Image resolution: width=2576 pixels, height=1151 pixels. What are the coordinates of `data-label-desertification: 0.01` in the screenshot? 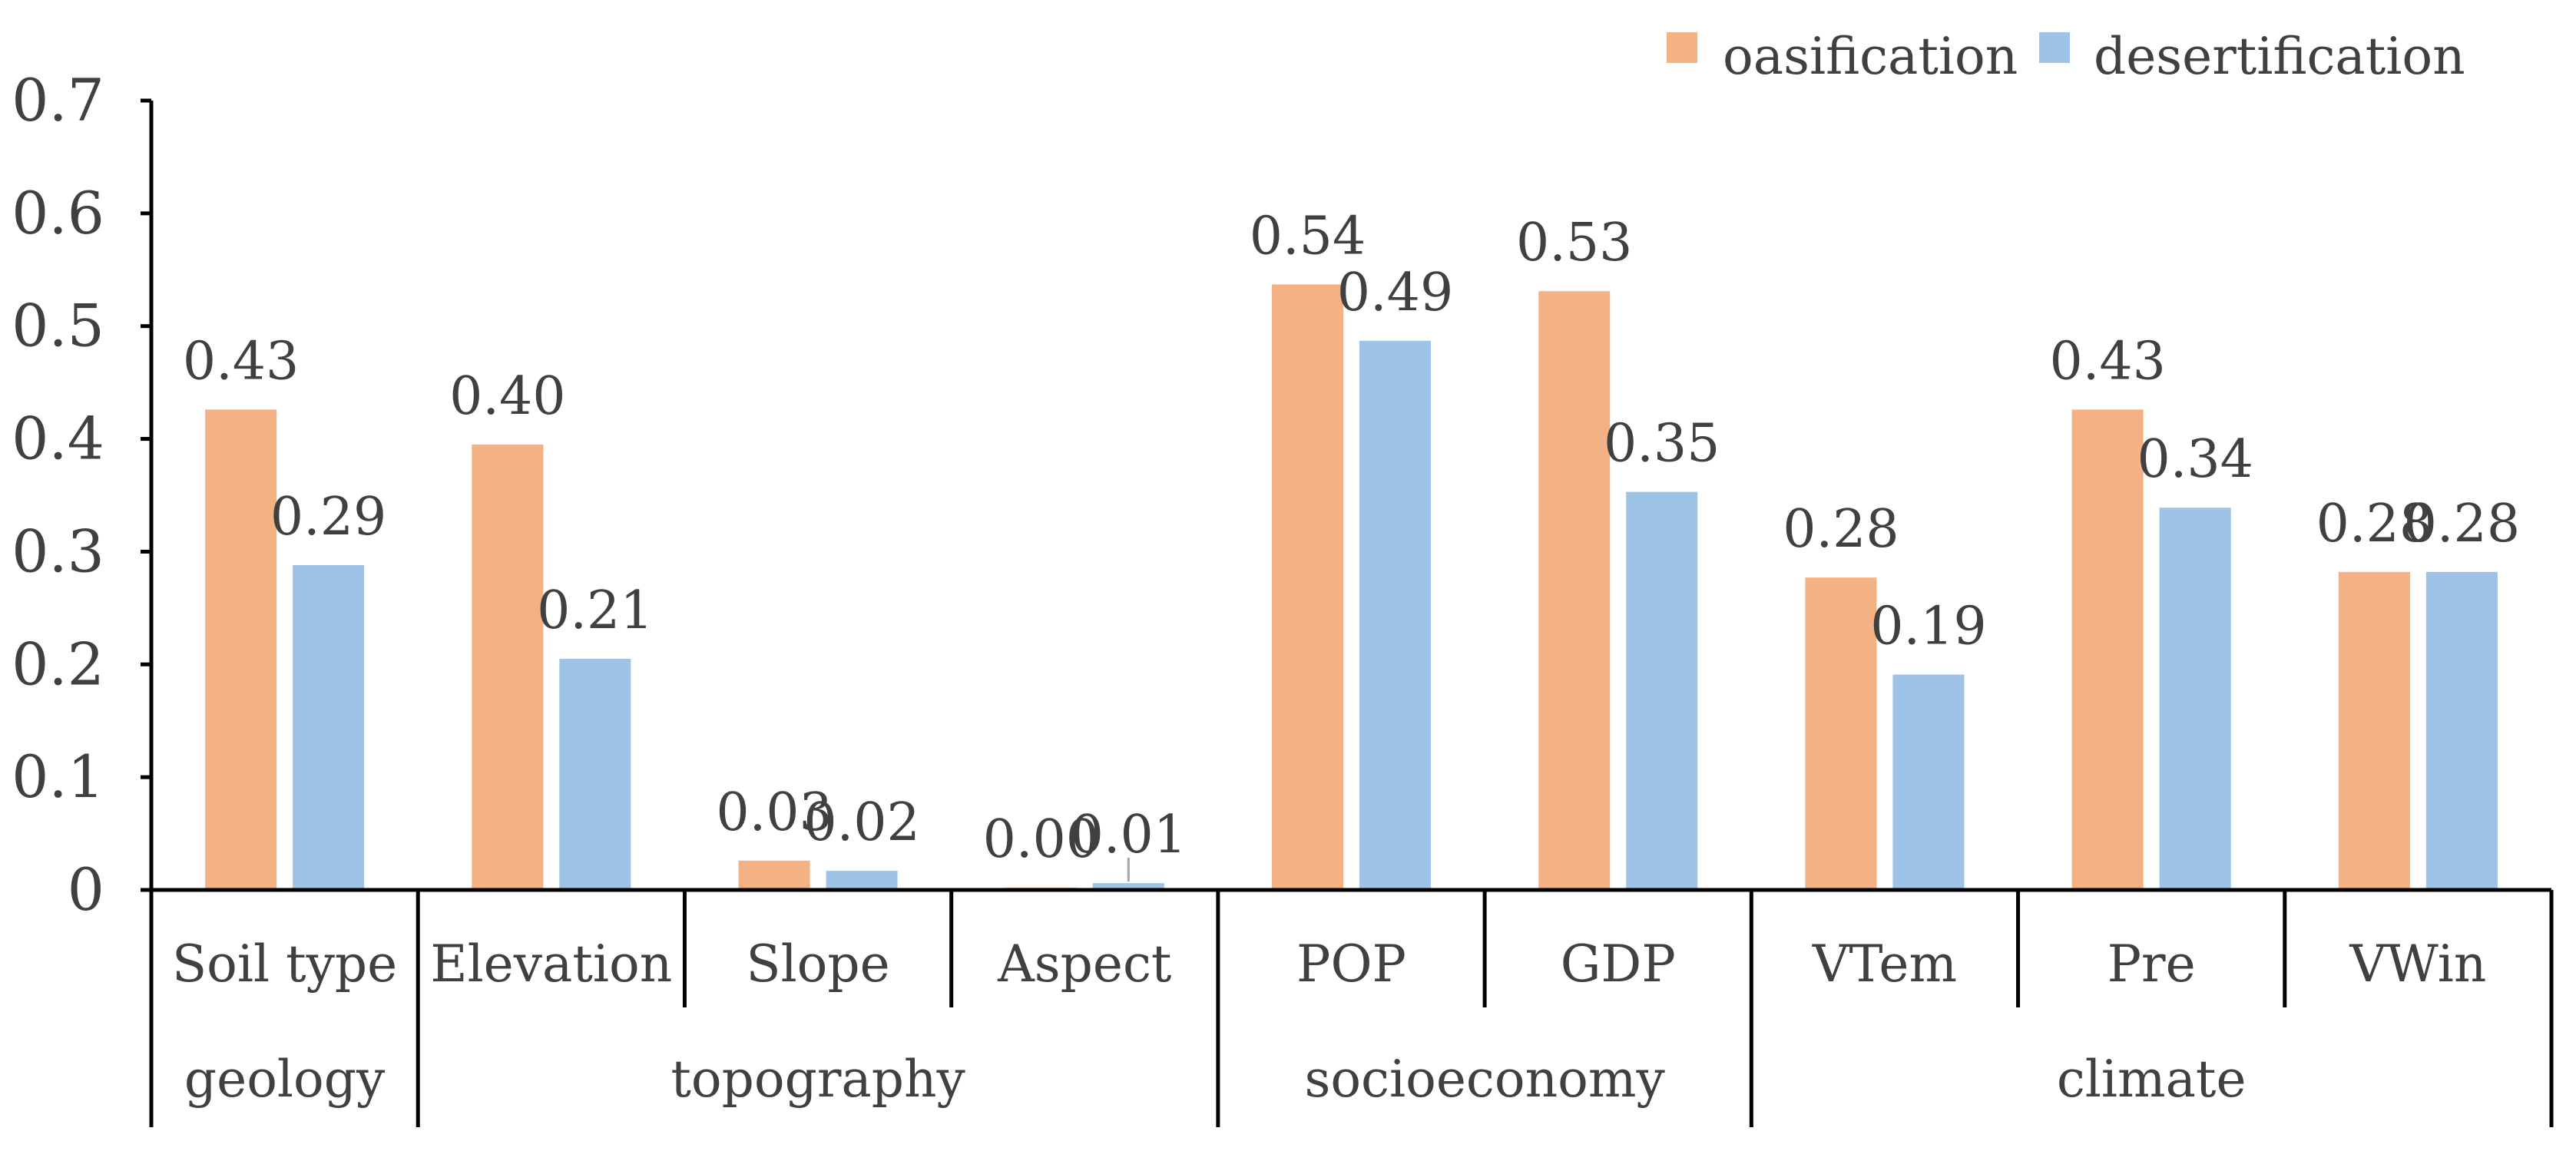 It's located at (1129, 835).